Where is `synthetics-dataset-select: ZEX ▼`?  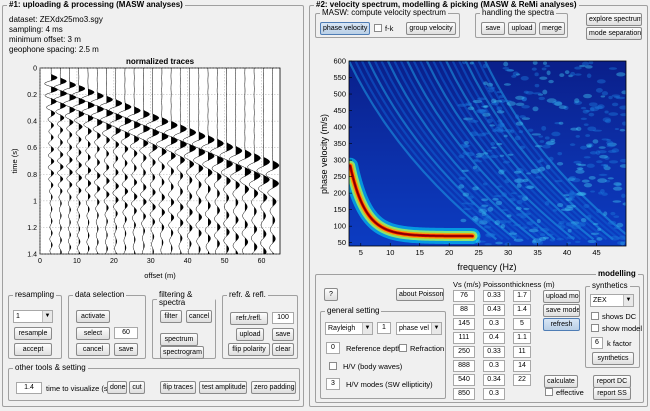
synthetics-dataset-select: ZEX ▼ is located at coordinates (612, 300).